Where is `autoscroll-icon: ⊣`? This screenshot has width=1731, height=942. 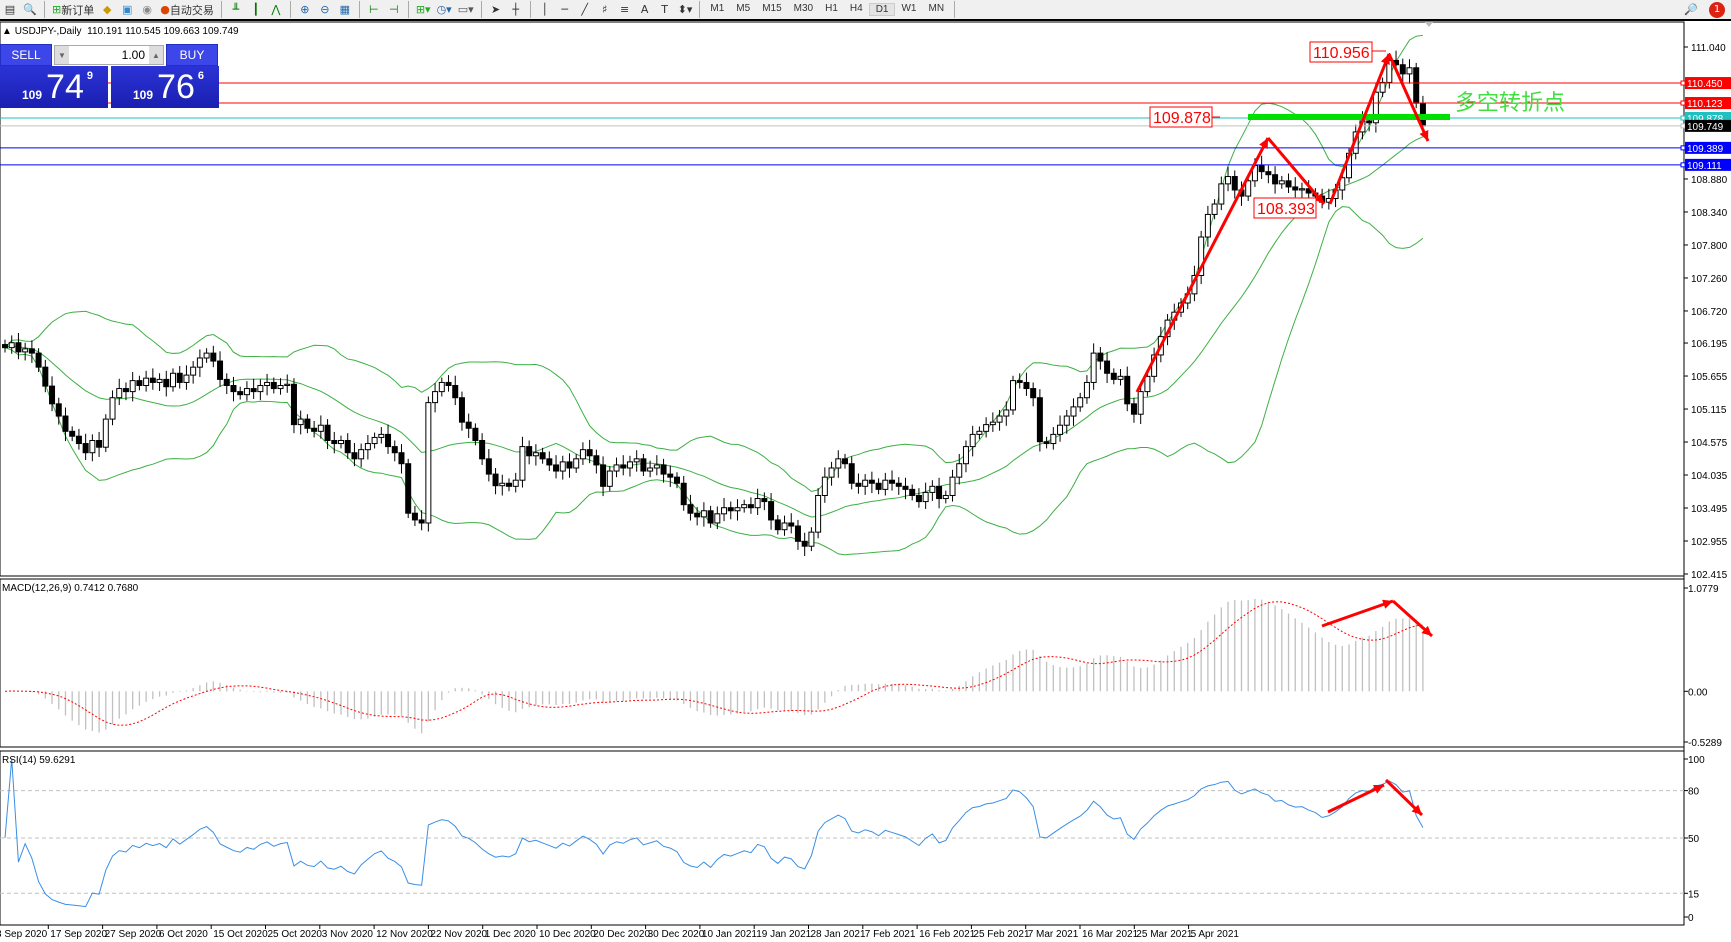 autoscroll-icon: ⊣ is located at coordinates (394, 9).